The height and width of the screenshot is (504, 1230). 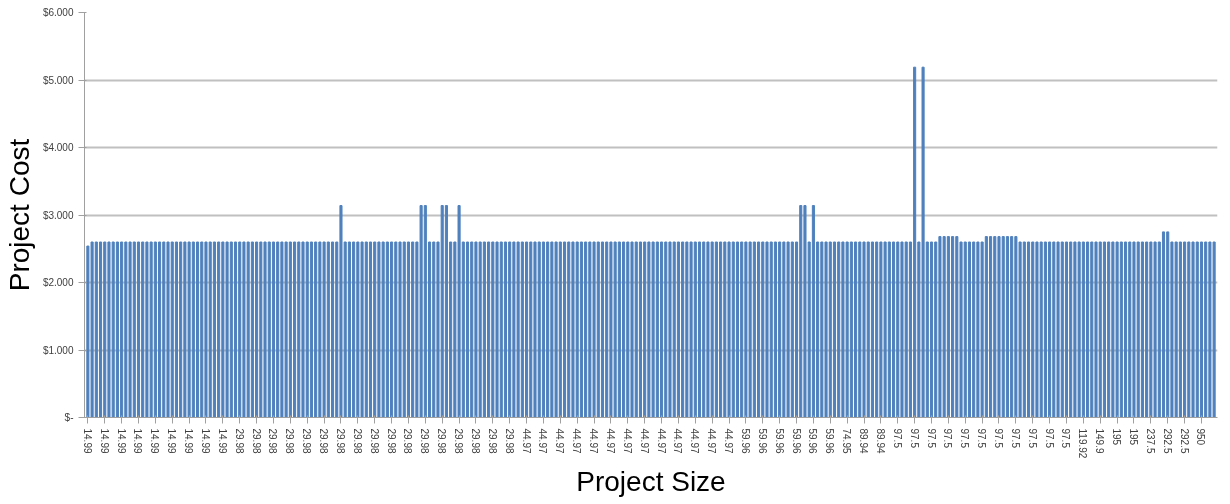 What do you see at coordinates (1184, 441) in the screenshot?
I see `x-tick-label: 292.5` at bounding box center [1184, 441].